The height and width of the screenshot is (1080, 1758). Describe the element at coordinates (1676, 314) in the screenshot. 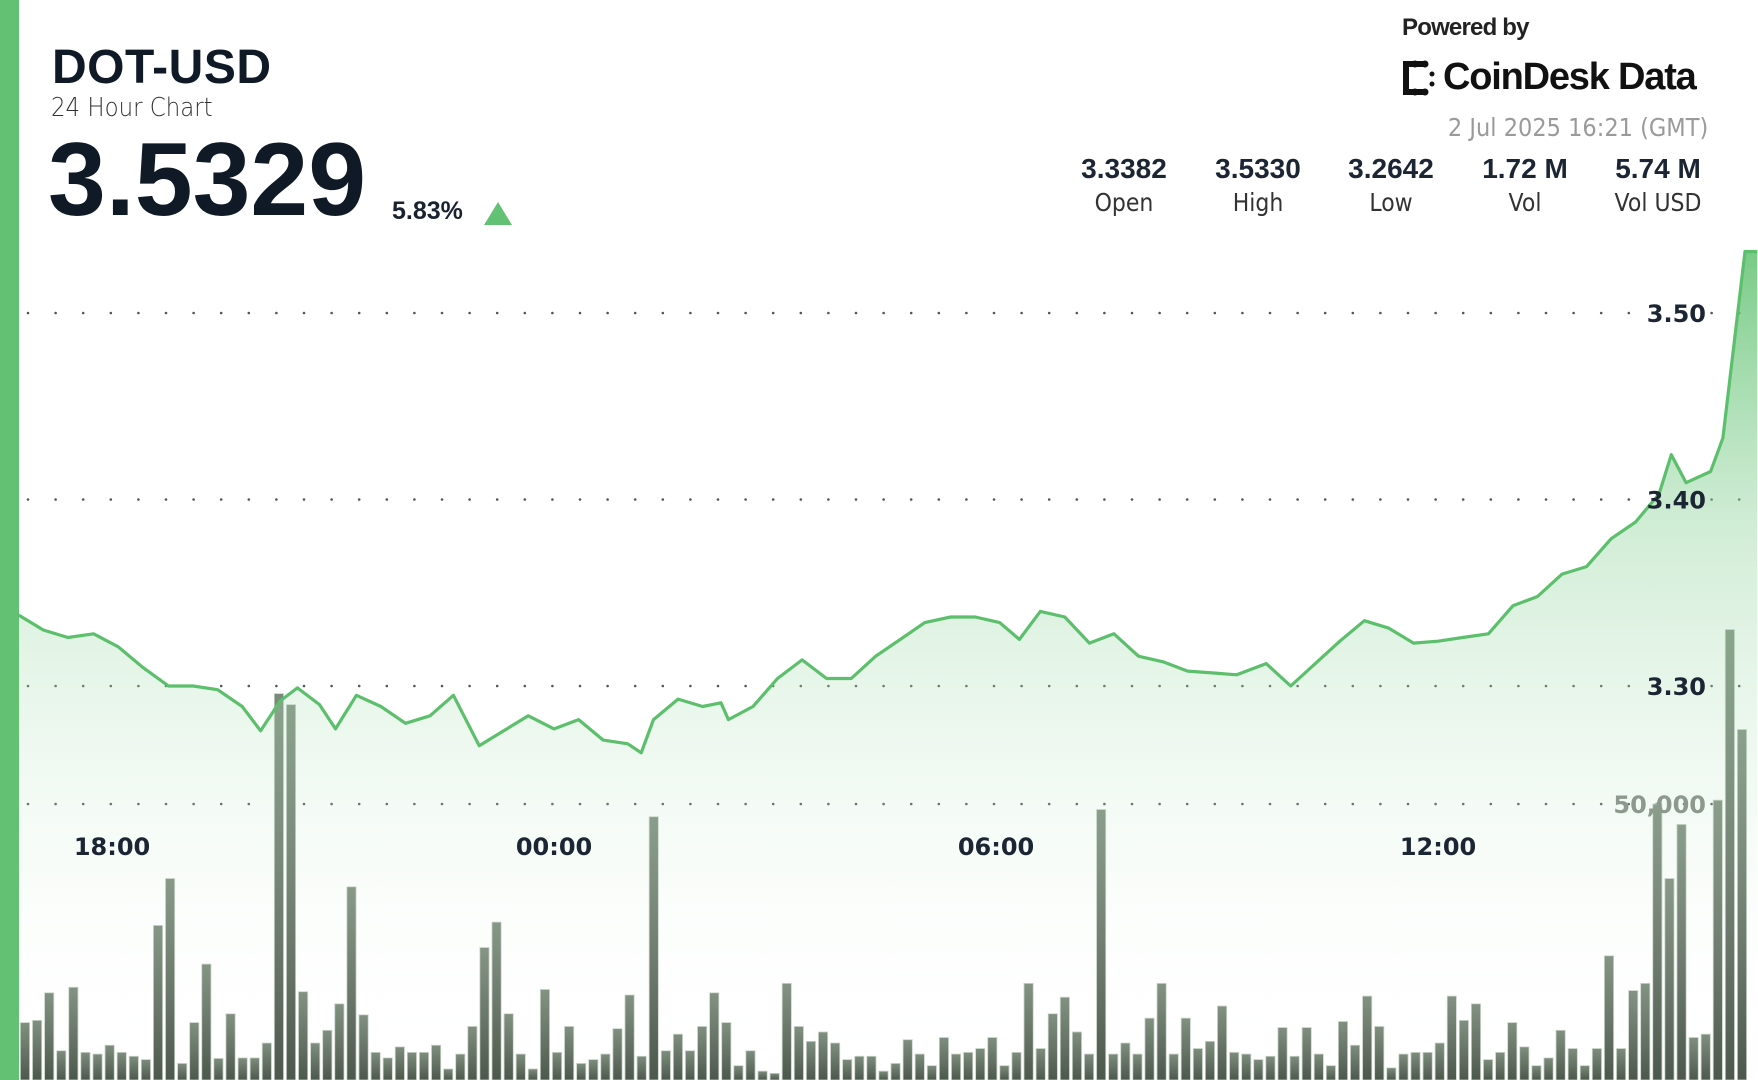

I see `y-tick-label: 3.50` at that location.